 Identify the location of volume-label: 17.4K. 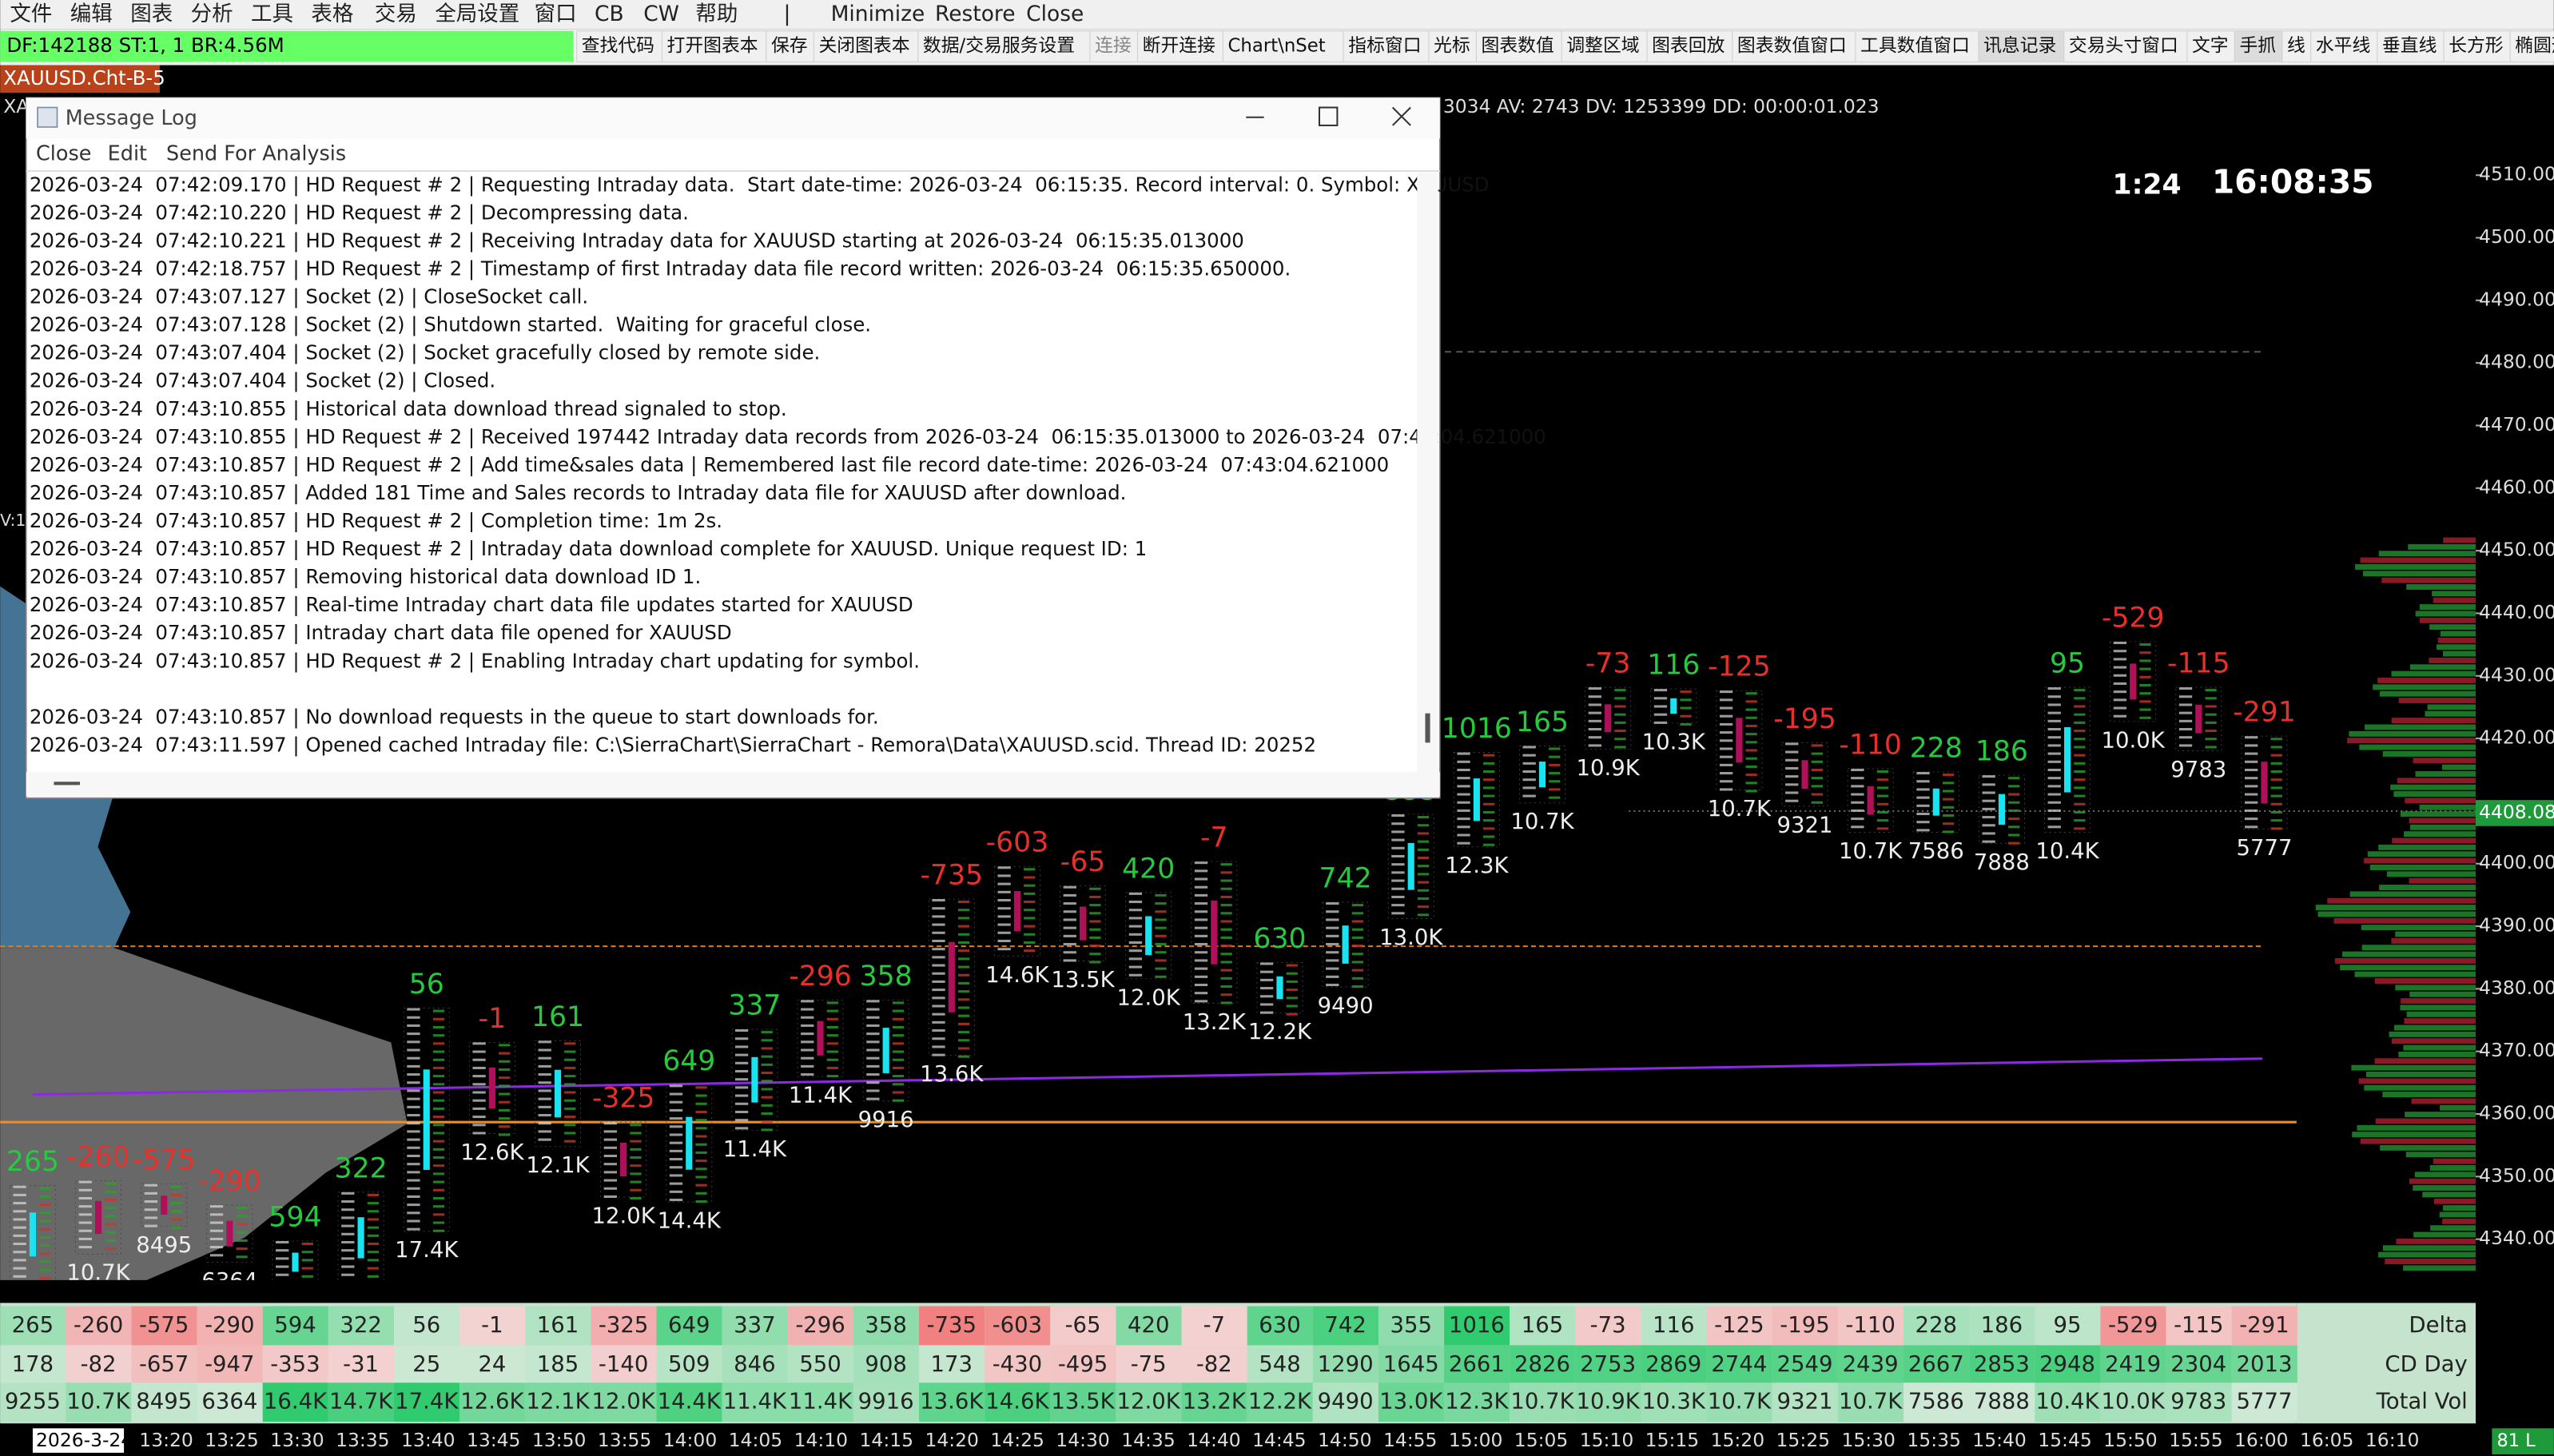
(427, 1250).